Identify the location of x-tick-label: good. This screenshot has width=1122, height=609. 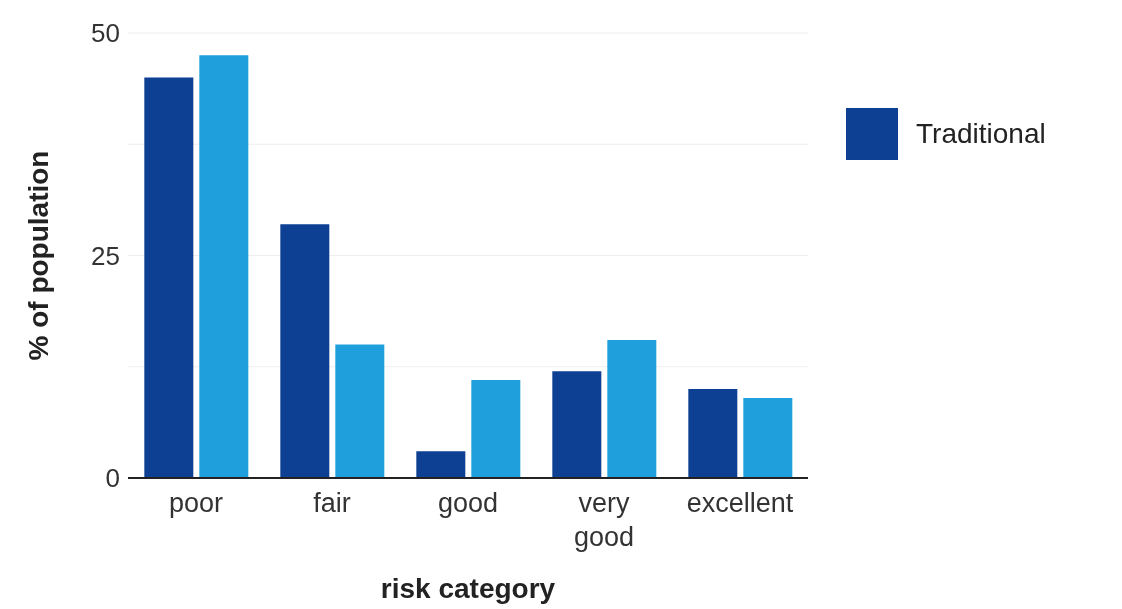
(468, 503).